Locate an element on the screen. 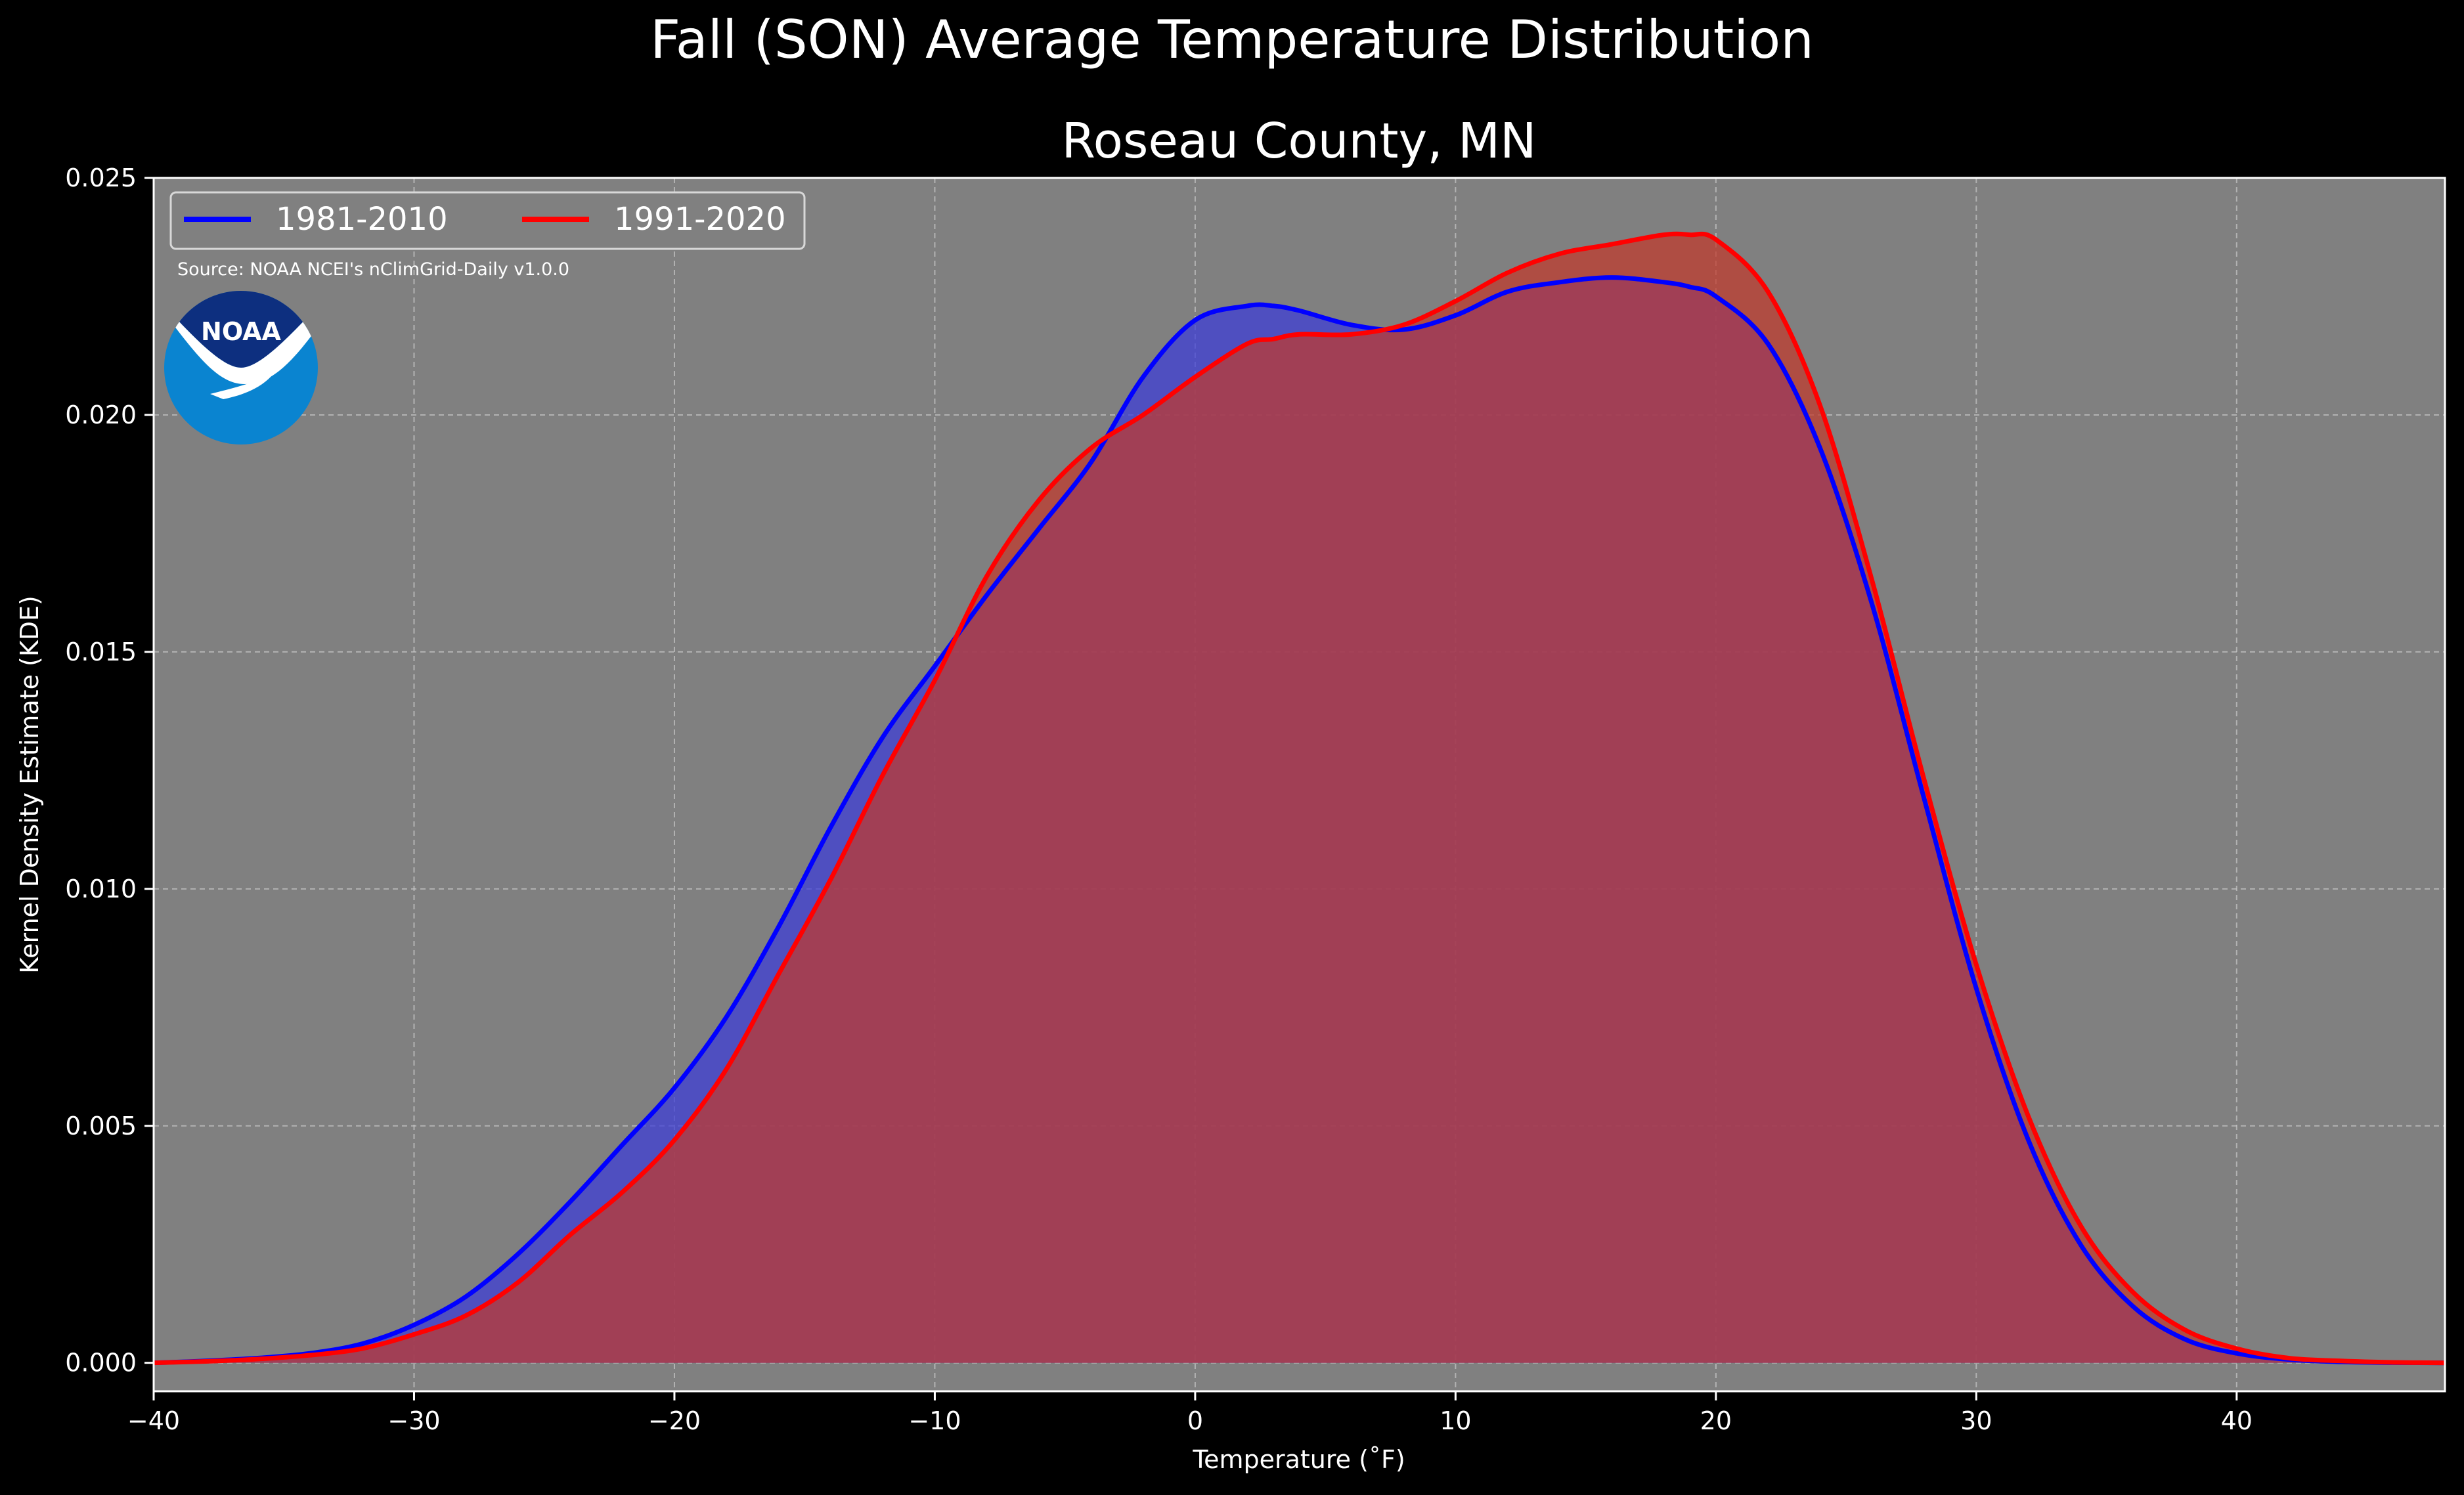 The width and height of the screenshot is (2464, 1495). y-axis-label: Kernel Density Estimate (KDE) is located at coordinates (29, 785).